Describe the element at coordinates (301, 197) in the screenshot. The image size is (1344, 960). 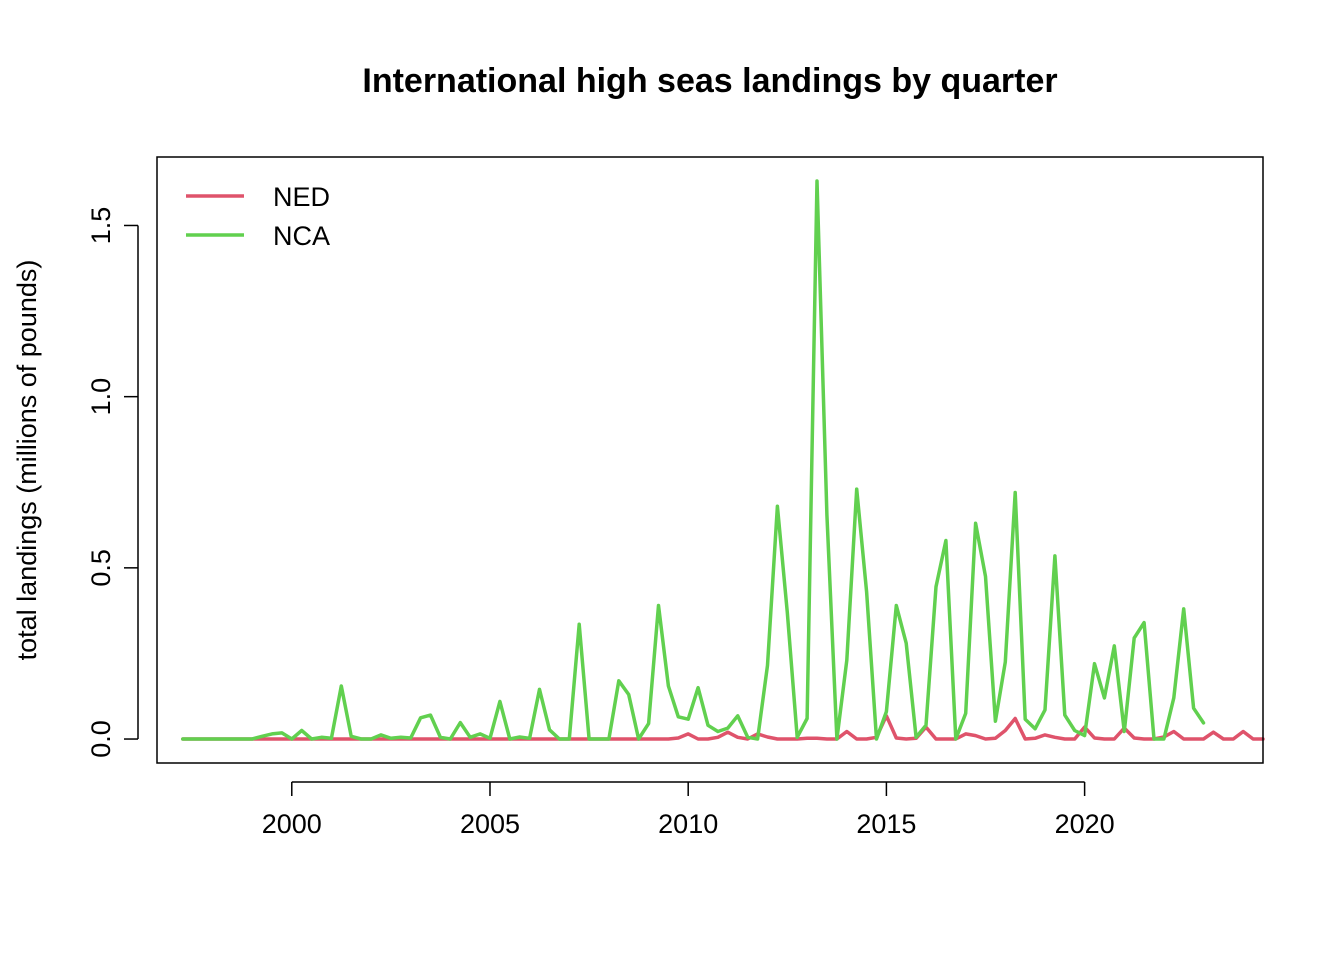
I see `legend-label-ned: NED` at that location.